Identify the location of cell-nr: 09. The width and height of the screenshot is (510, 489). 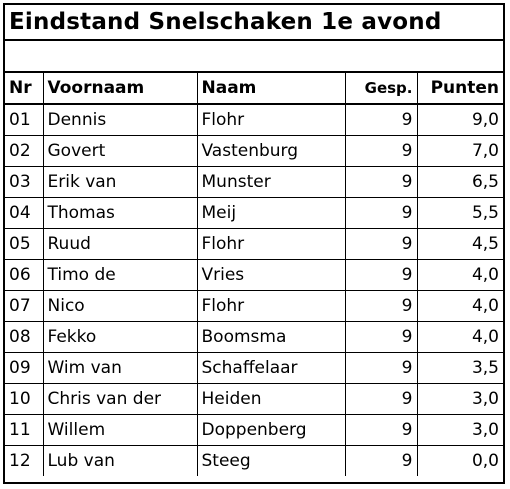
(24, 367).